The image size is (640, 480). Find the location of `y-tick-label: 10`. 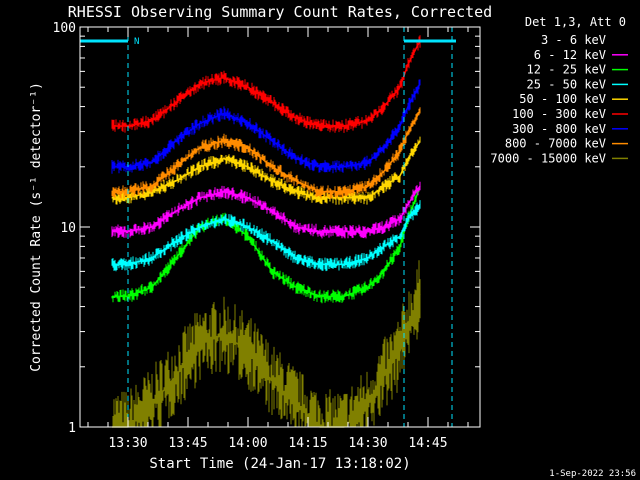

y-tick-label: 10 is located at coordinates (68, 228).